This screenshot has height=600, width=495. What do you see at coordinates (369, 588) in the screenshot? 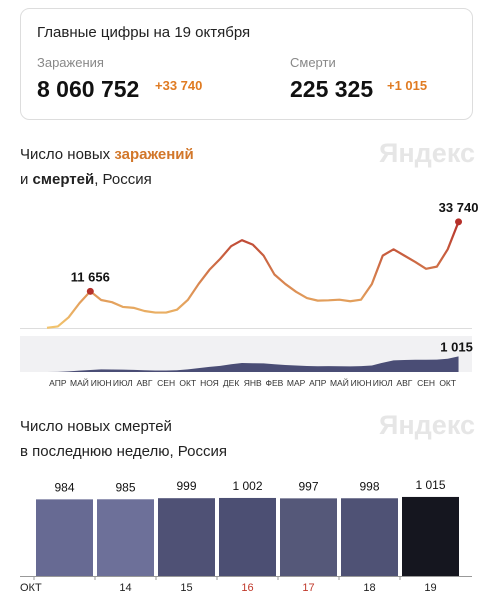
I see `x-tick-label: 18` at bounding box center [369, 588].